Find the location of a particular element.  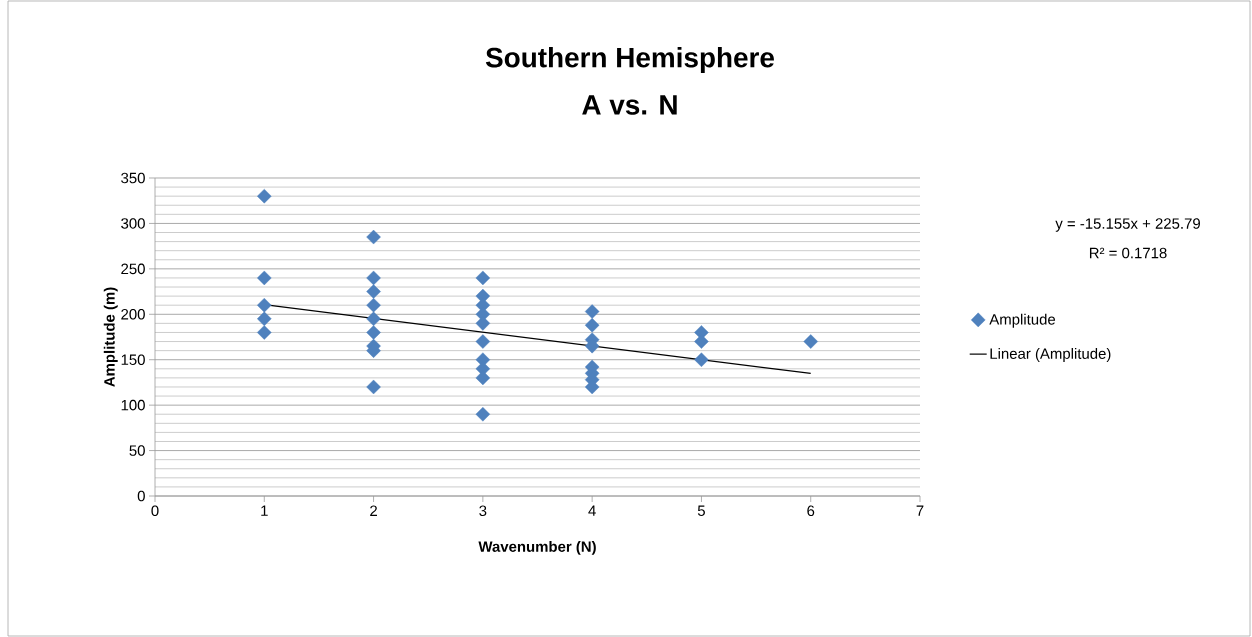

y-tick-label: 50 is located at coordinates (137, 450).